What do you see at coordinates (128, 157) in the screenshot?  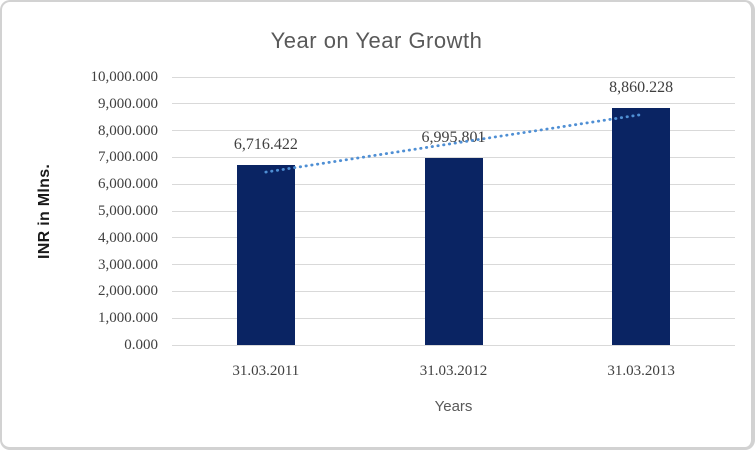 I see `y-tick-label: 7,000.000` at bounding box center [128, 157].